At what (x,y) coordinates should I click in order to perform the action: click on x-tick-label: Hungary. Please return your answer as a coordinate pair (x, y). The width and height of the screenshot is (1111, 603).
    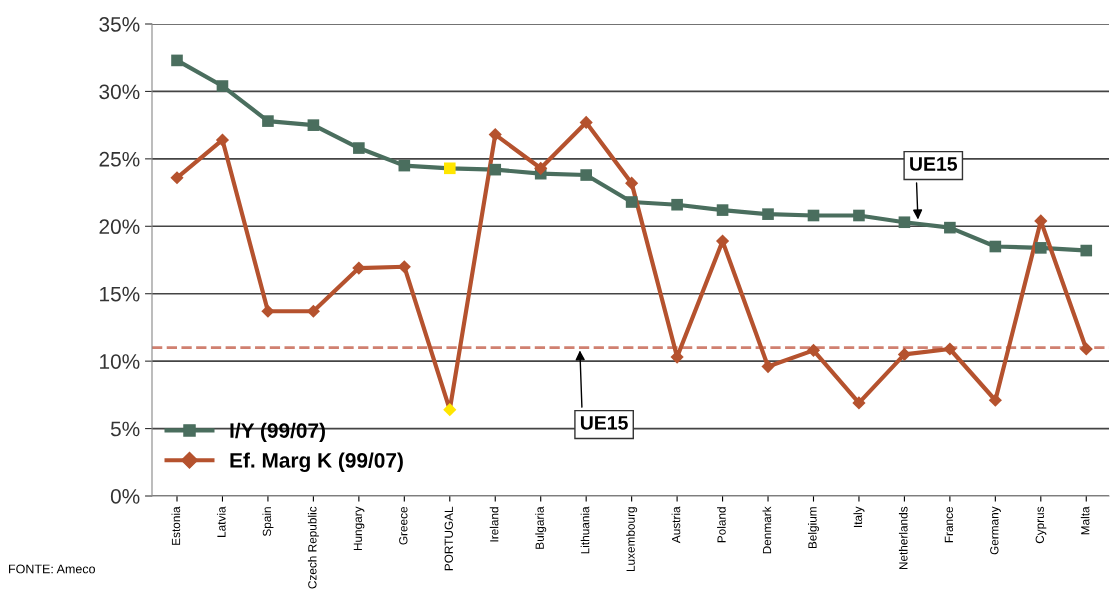
    Looking at the image, I should click on (359, 528).